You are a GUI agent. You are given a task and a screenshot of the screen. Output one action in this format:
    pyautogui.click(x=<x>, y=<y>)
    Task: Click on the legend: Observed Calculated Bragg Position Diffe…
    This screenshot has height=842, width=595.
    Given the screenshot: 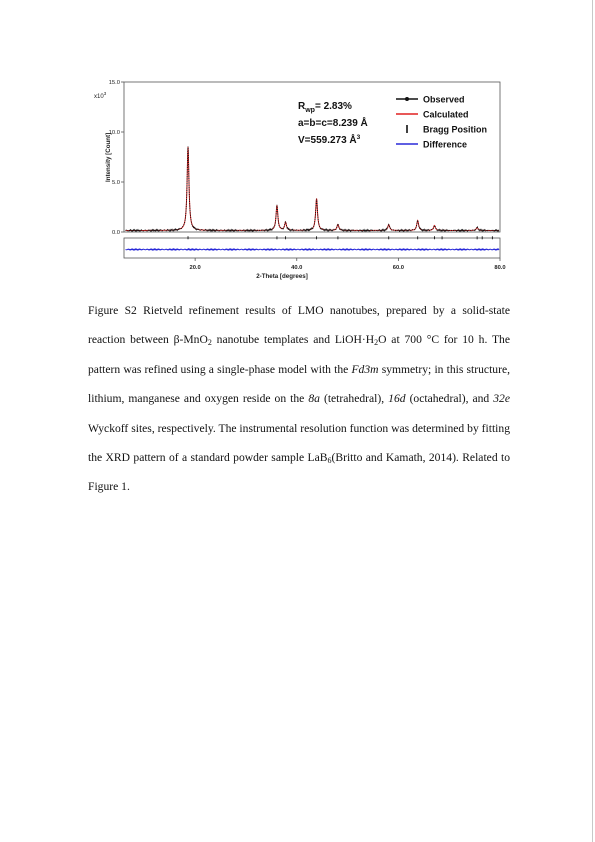 What is the action you would take?
    pyautogui.click(x=441, y=122)
    